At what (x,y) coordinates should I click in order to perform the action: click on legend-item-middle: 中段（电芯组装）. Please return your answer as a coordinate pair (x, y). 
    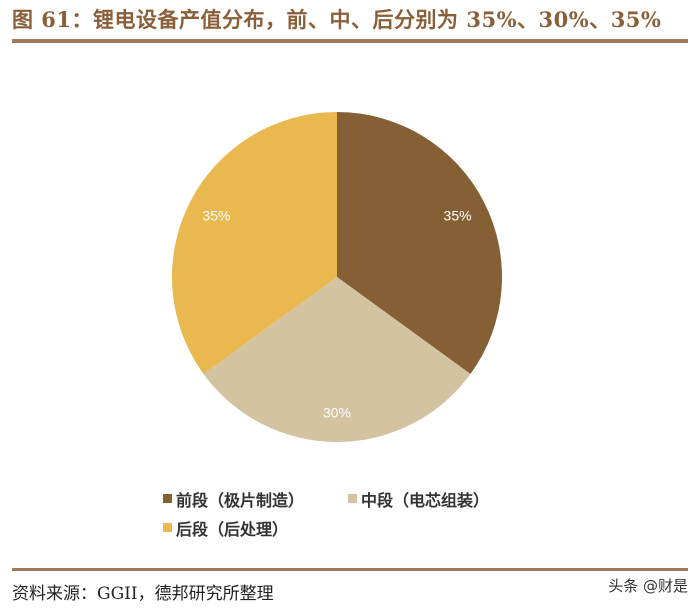
    Looking at the image, I should click on (418, 499).